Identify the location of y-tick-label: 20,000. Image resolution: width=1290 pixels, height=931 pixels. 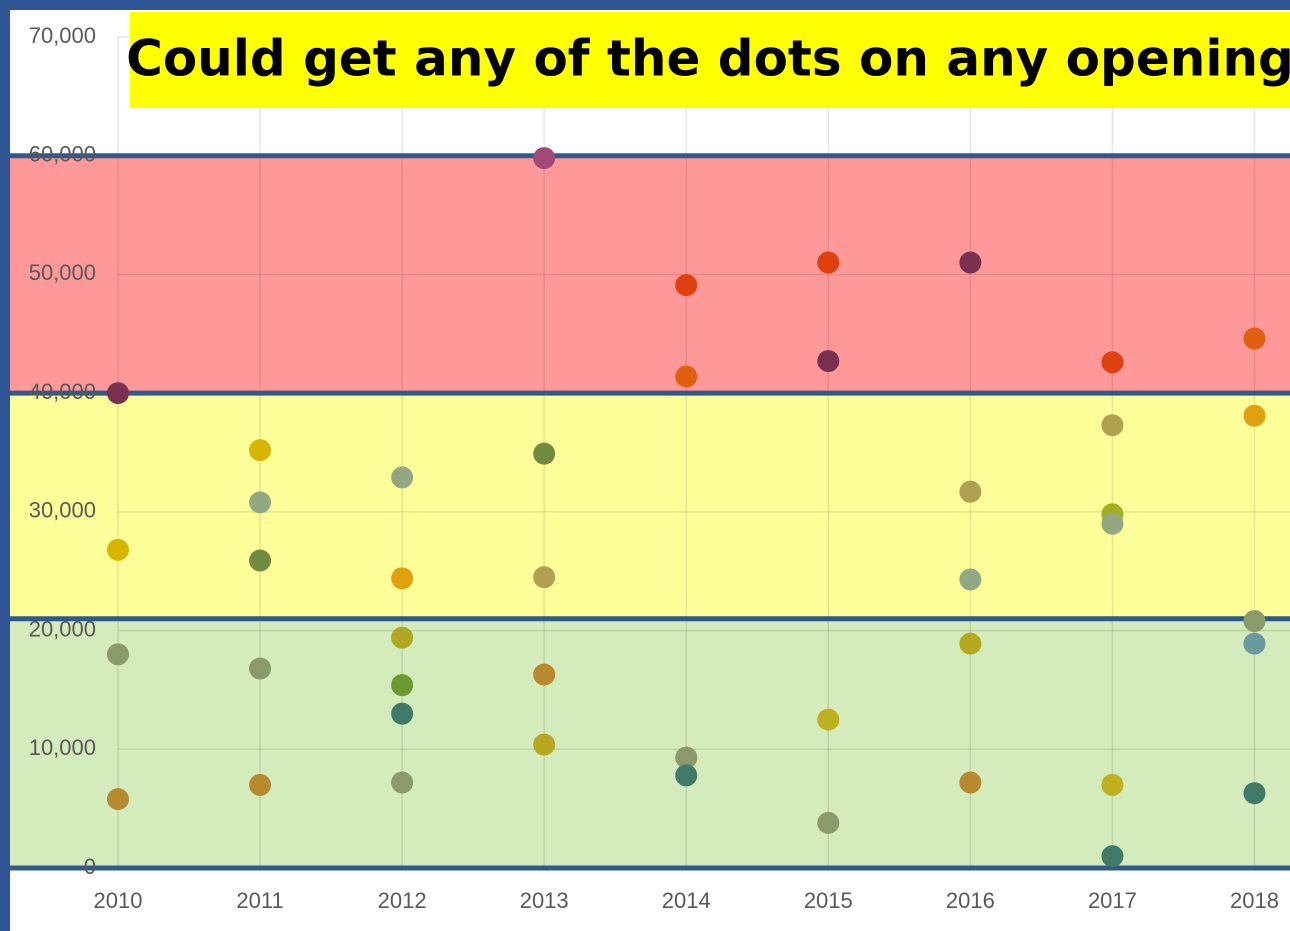
(62, 628).